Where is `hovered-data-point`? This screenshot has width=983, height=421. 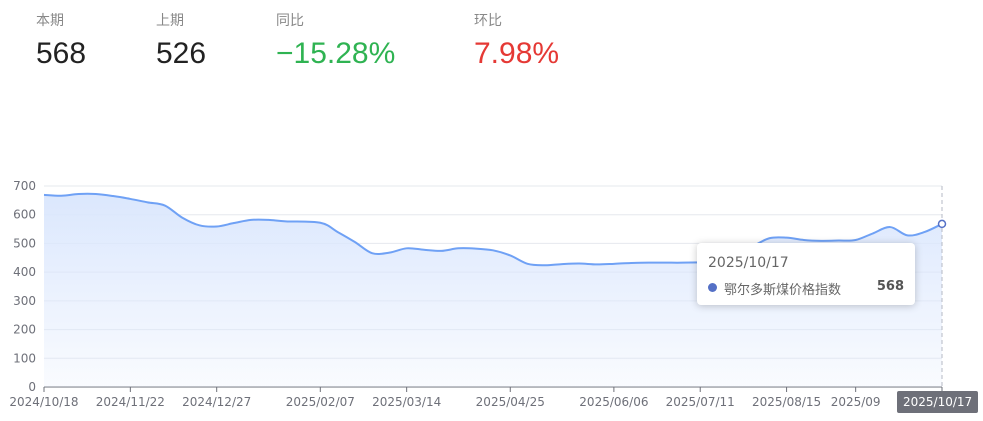 hovered-data-point is located at coordinates (942, 224).